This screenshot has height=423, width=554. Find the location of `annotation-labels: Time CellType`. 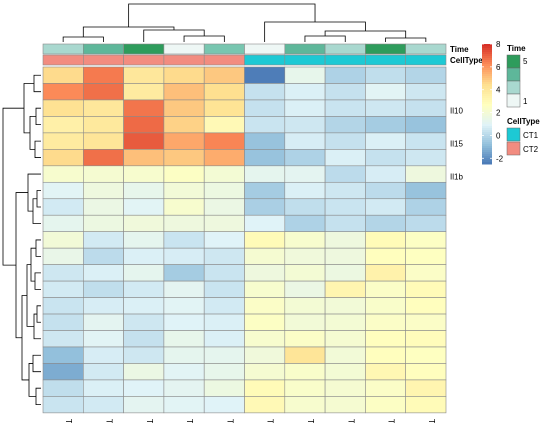

annotation-labels: Time CellType is located at coordinates (466, 55).